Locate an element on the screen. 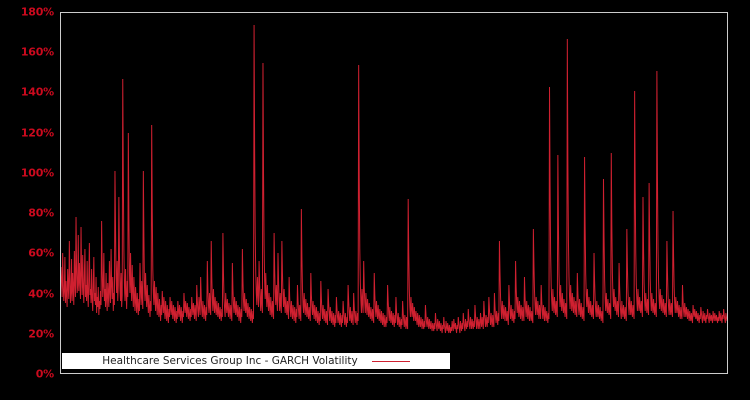 This screenshot has height=400, width=750. y-axis: 0% 20% 40% 60% 80% 100% 120% 140% 160% 180% is located at coordinates (30, 200).